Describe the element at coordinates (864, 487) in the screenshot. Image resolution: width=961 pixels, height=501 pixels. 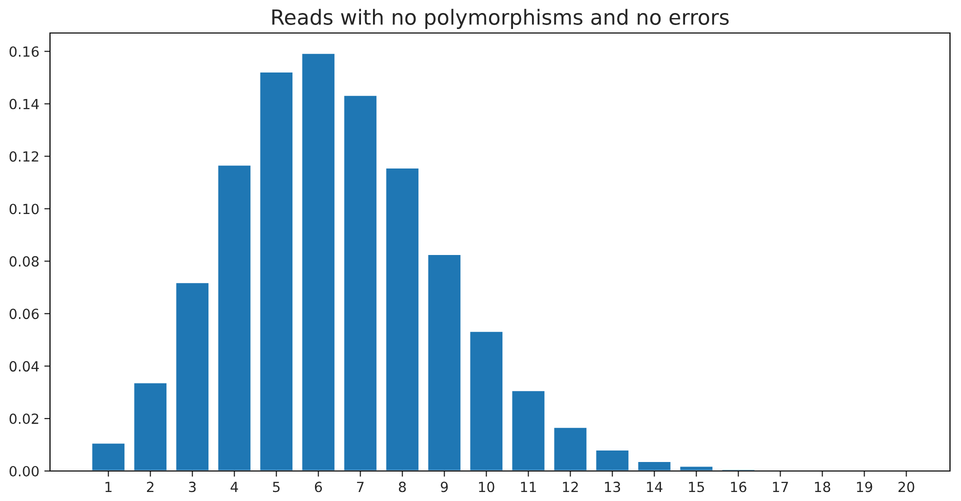
I see `x-tick-label: 19` at that location.